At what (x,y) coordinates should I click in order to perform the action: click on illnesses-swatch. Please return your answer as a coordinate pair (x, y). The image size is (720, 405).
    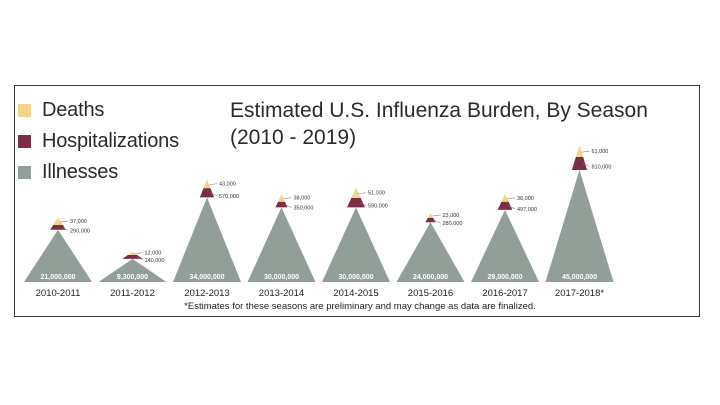
    Looking at the image, I should click on (24, 172).